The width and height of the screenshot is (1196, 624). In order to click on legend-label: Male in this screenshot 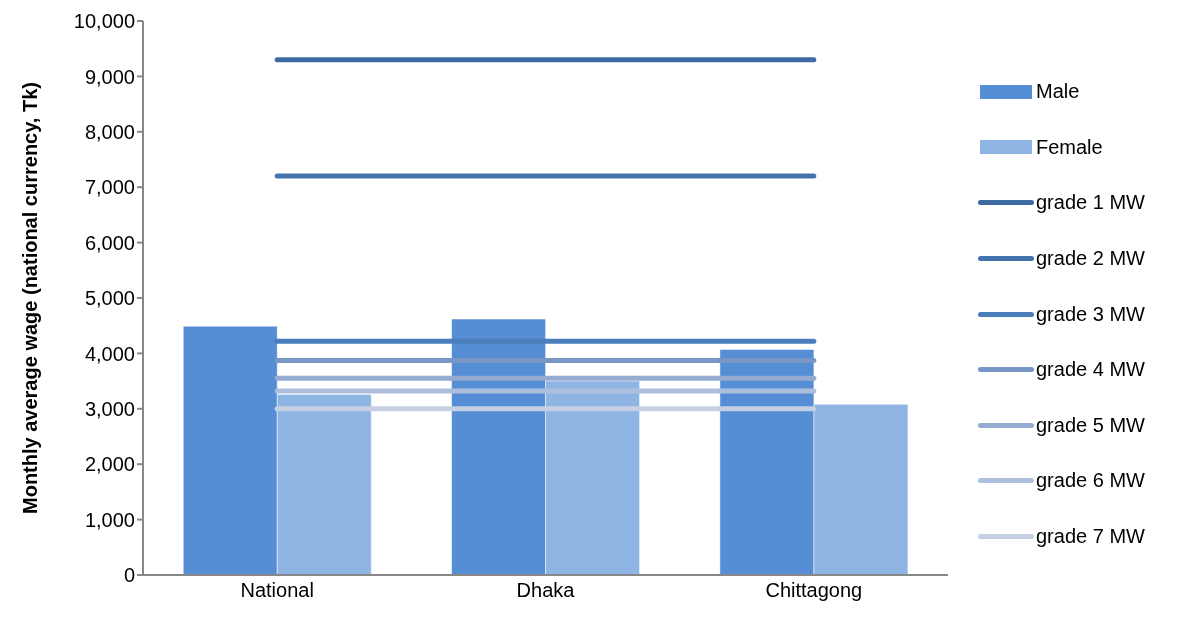, I will do `click(1058, 92)`.